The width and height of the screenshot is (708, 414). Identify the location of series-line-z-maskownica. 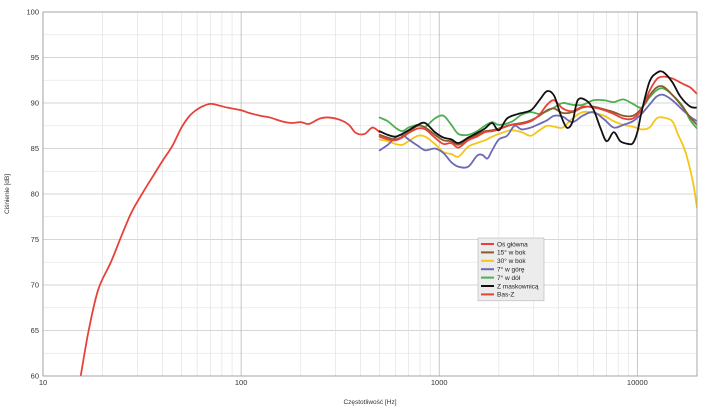
(537, 108).